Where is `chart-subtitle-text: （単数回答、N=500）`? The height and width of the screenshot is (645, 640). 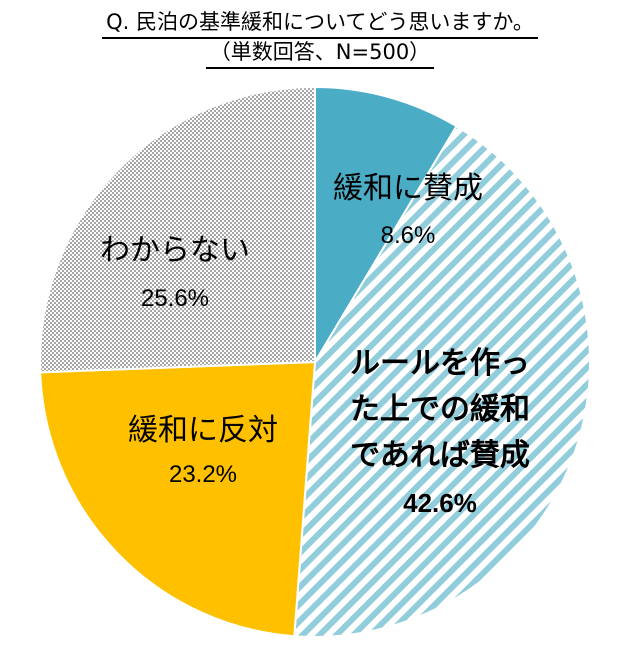 chart-subtitle-text: （単数回答、N=500） is located at coordinates (320, 52).